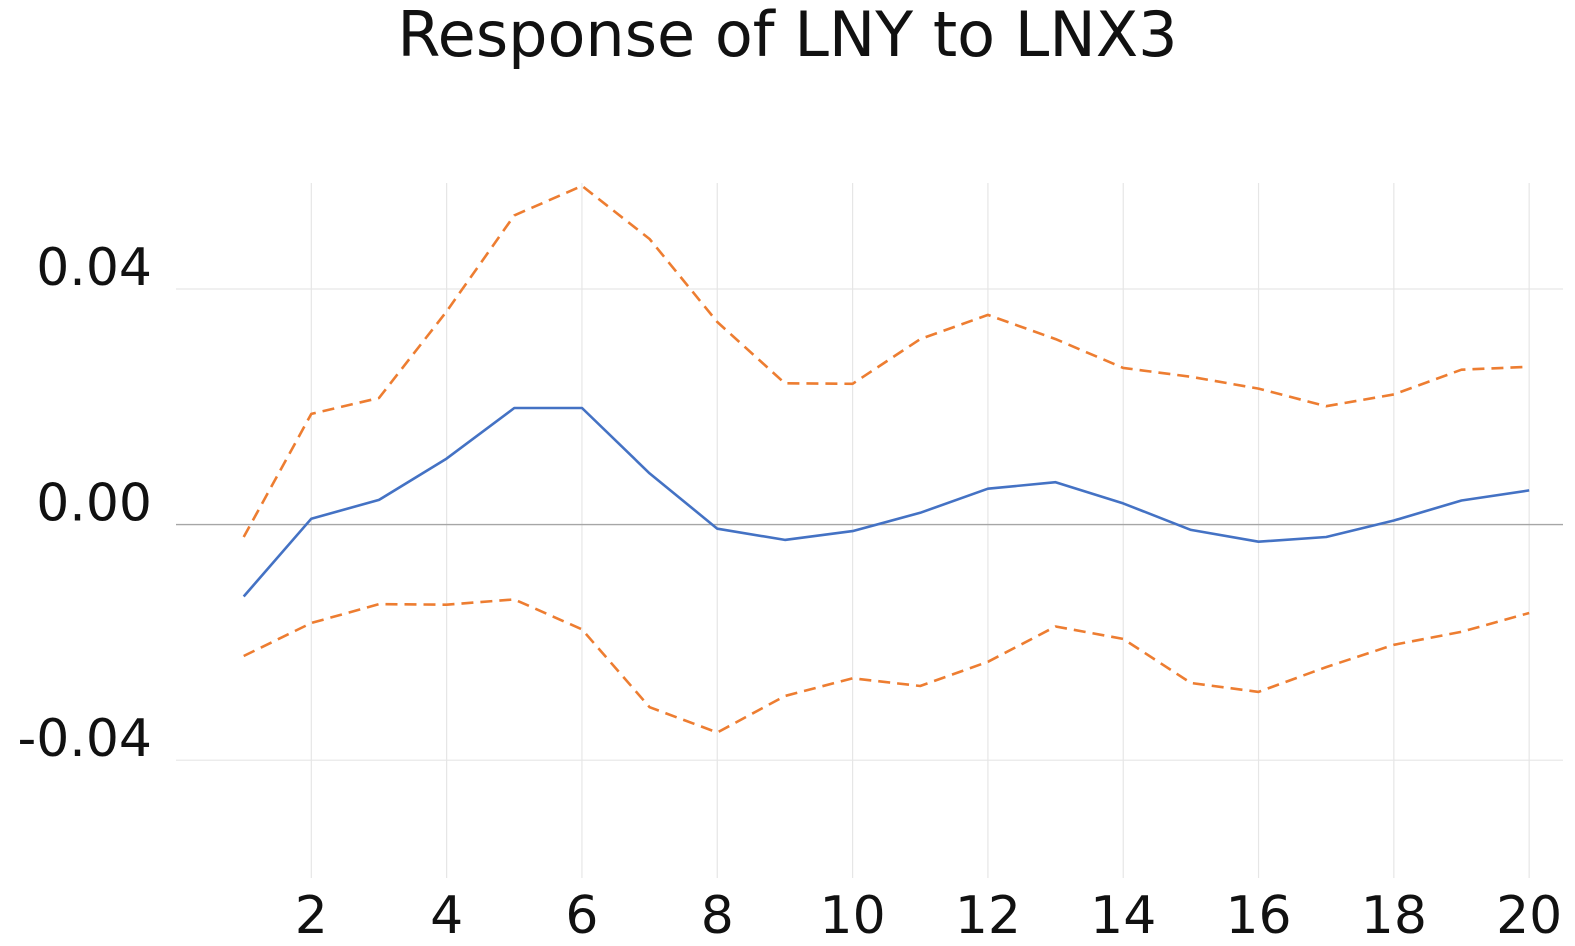  Describe the element at coordinates (717, 916) in the screenshot. I see `x-tick-label: 8` at that location.